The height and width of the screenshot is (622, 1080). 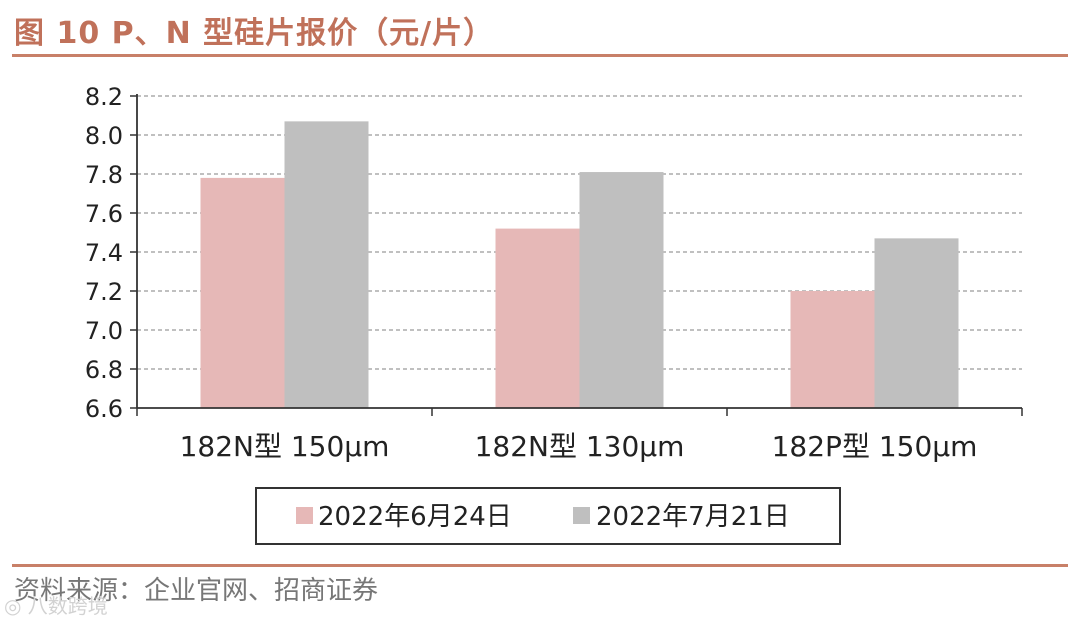 What do you see at coordinates (104, 292) in the screenshot?
I see `y-tick-label: 7.2` at bounding box center [104, 292].